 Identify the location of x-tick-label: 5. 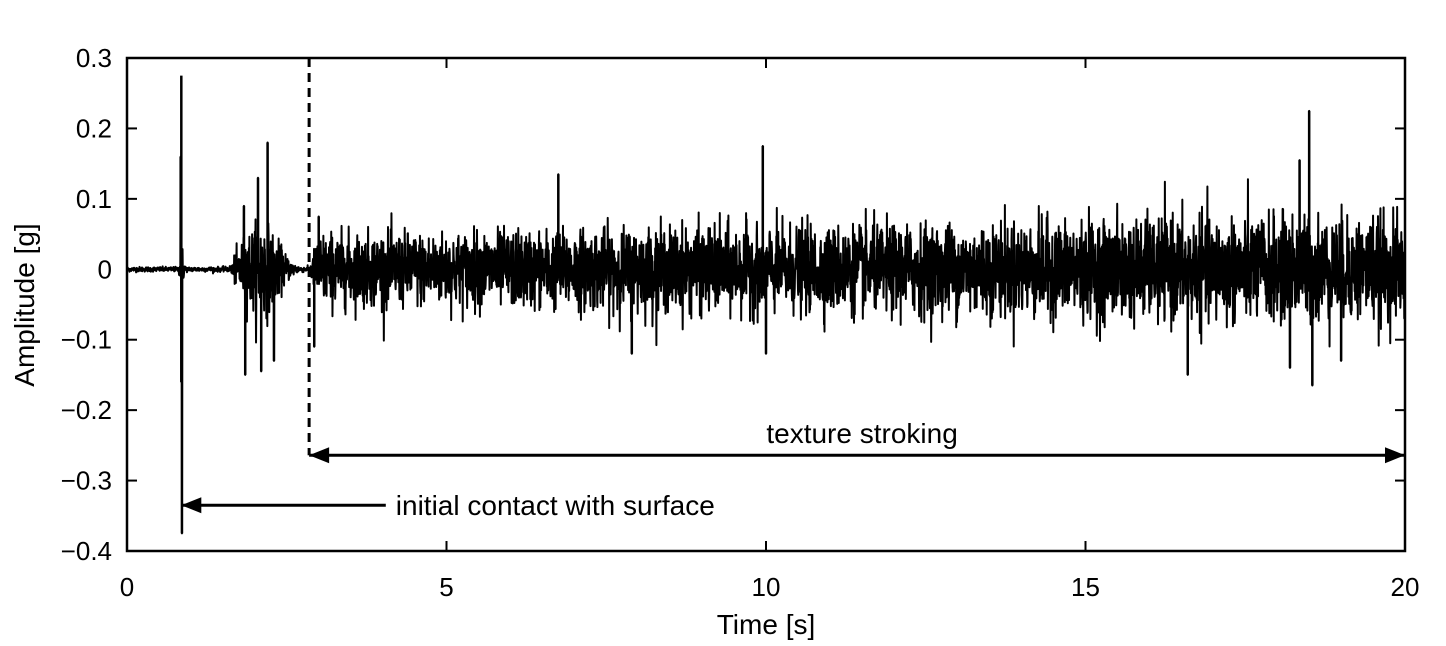
(446, 587).